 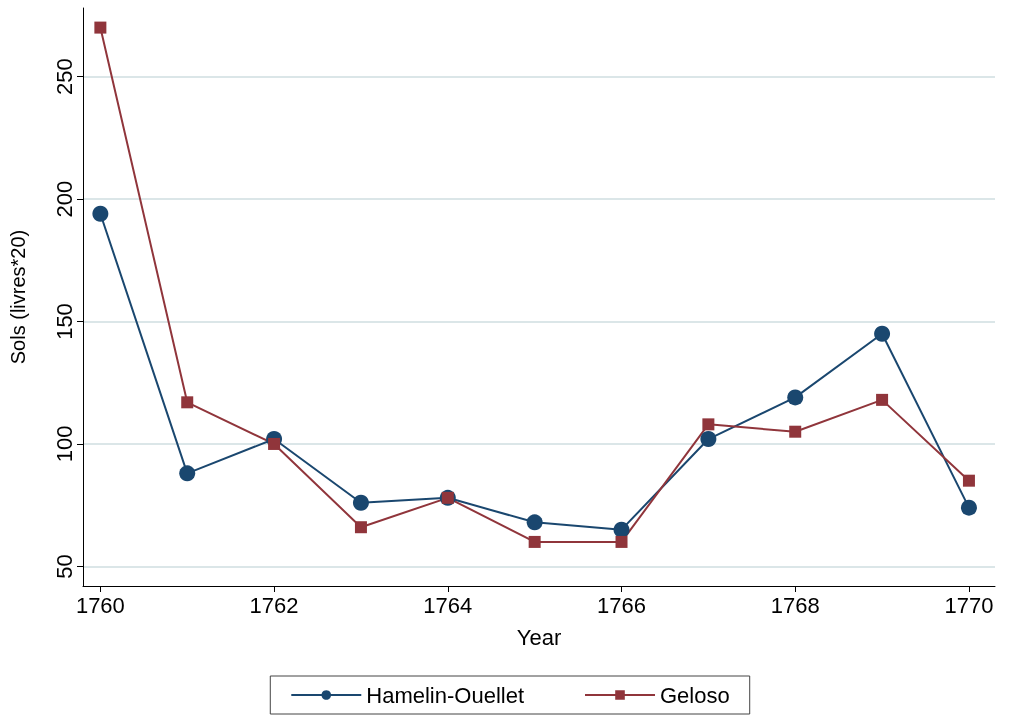 What do you see at coordinates (64, 199) in the screenshot?
I see `y-tick-label: 200` at bounding box center [64, 199].